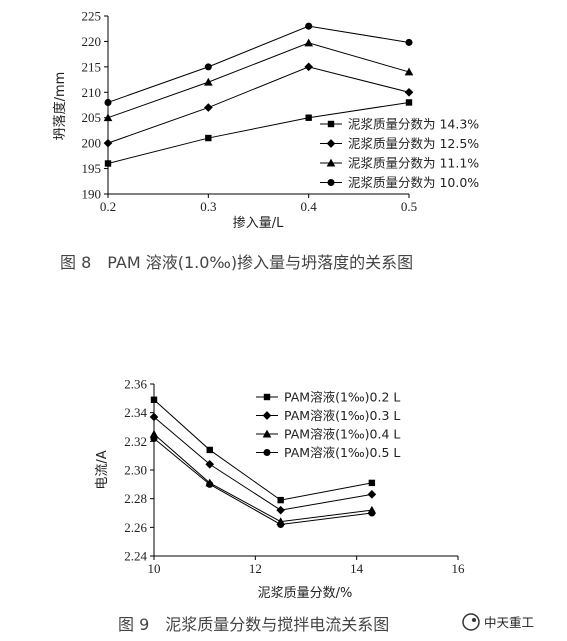 The image size is (567, 641). I want to click on legend-label: PAM溶液(1‰)0.2 L, so click(342, 397).